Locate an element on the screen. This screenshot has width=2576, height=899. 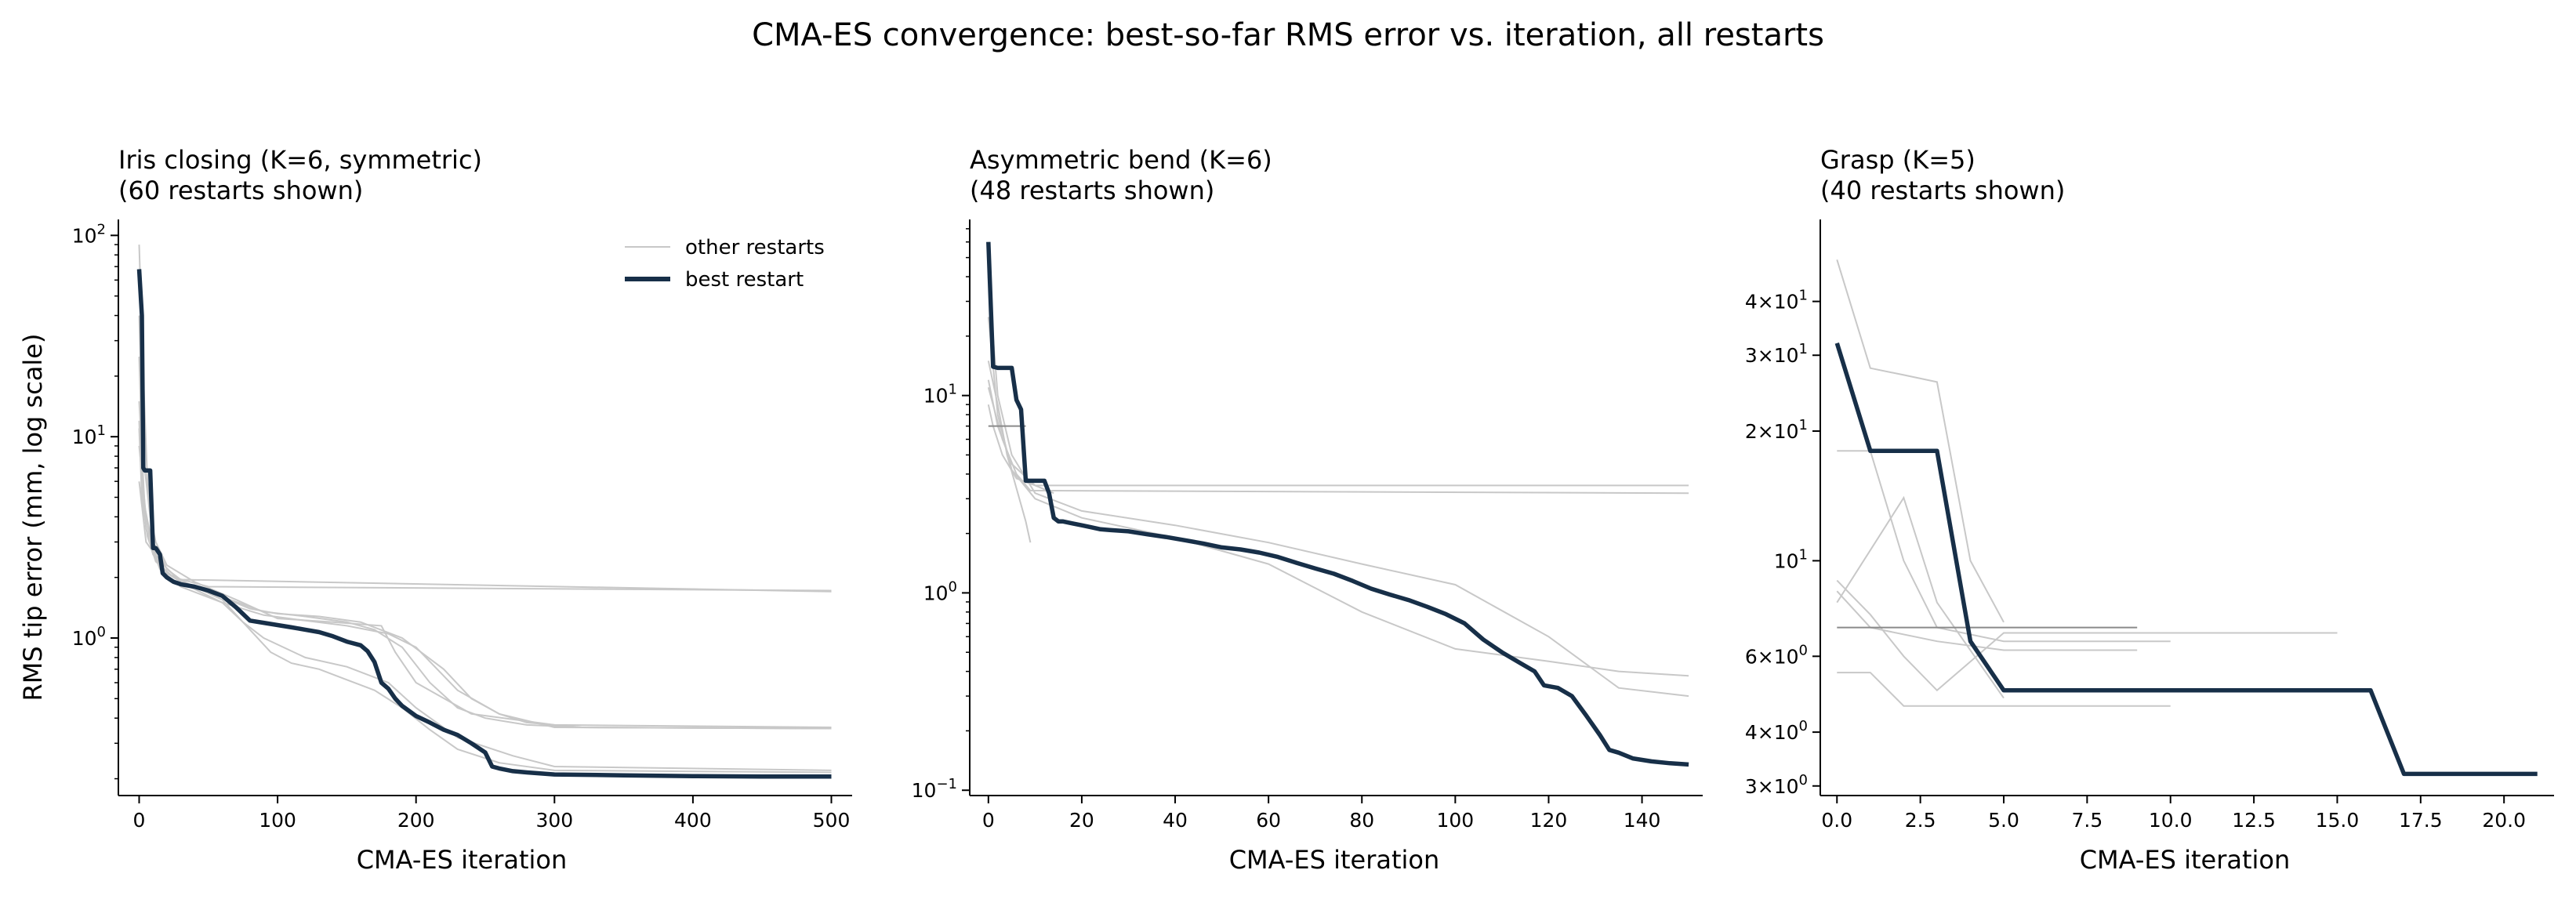
panel-3-x-tick-label: 2.5 is located at coordinates (1921, 820).